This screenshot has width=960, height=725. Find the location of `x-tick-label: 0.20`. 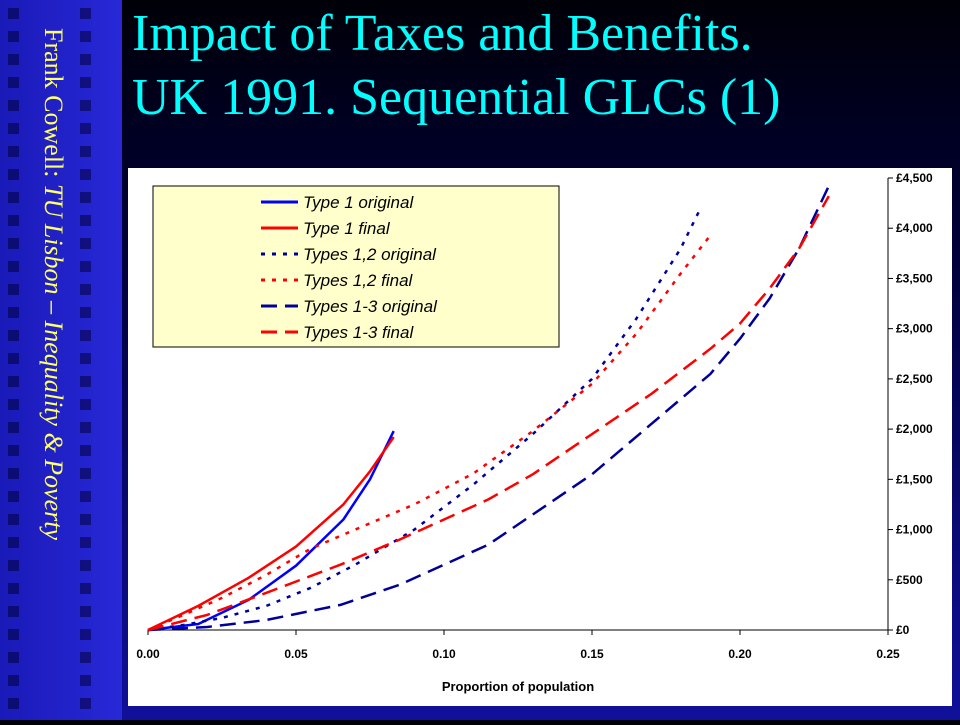

x-tick-label: 0.20 is located at coordinates (740, 654).